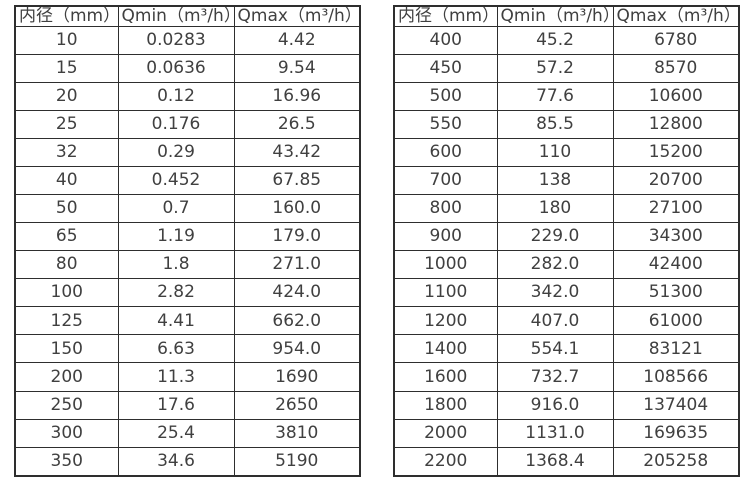 Image resolution: width=750 pixels, height=483 pixels. I want to click on qmin-cell: 45.2, so click(555, 40).